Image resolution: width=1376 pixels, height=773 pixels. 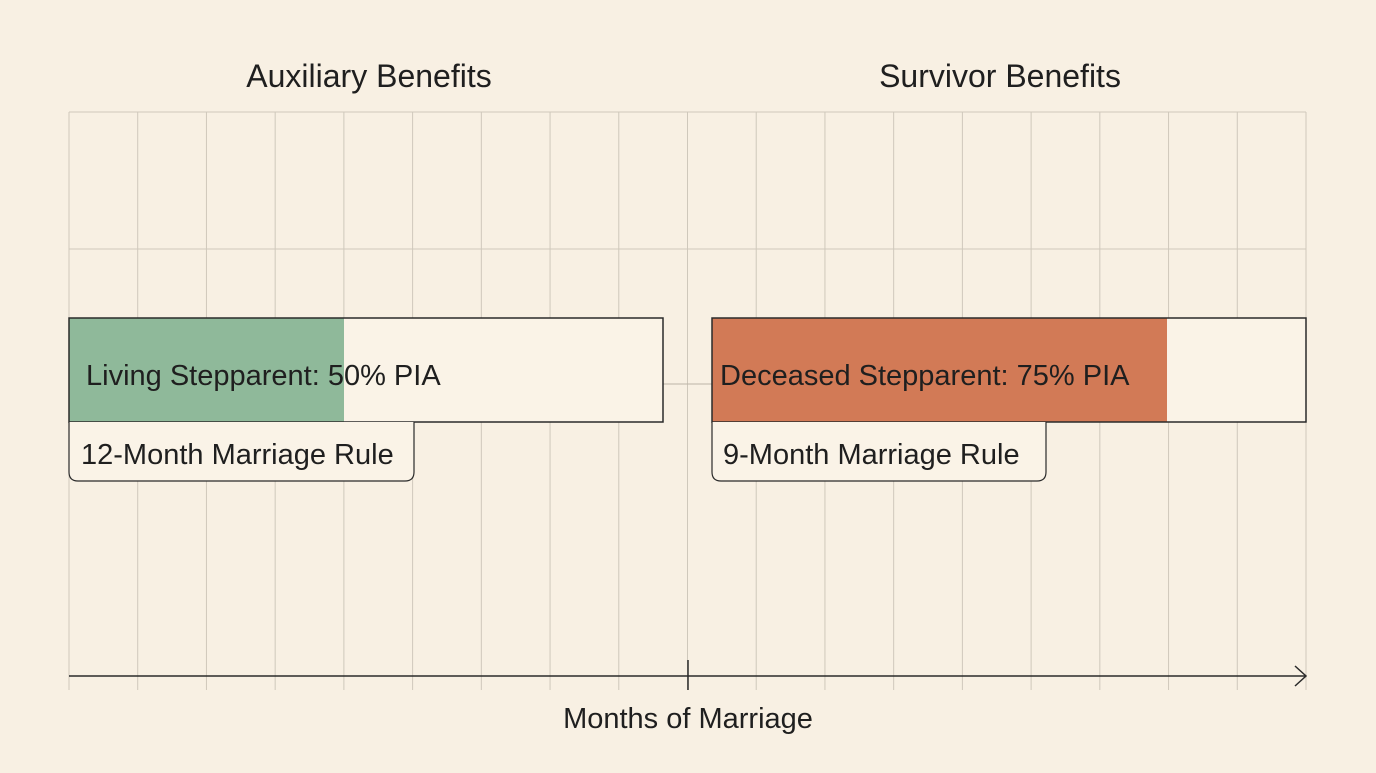 I want to click on auxiliary-benefits-title: Auxiliary Benefits, so click(x=368, y=76).